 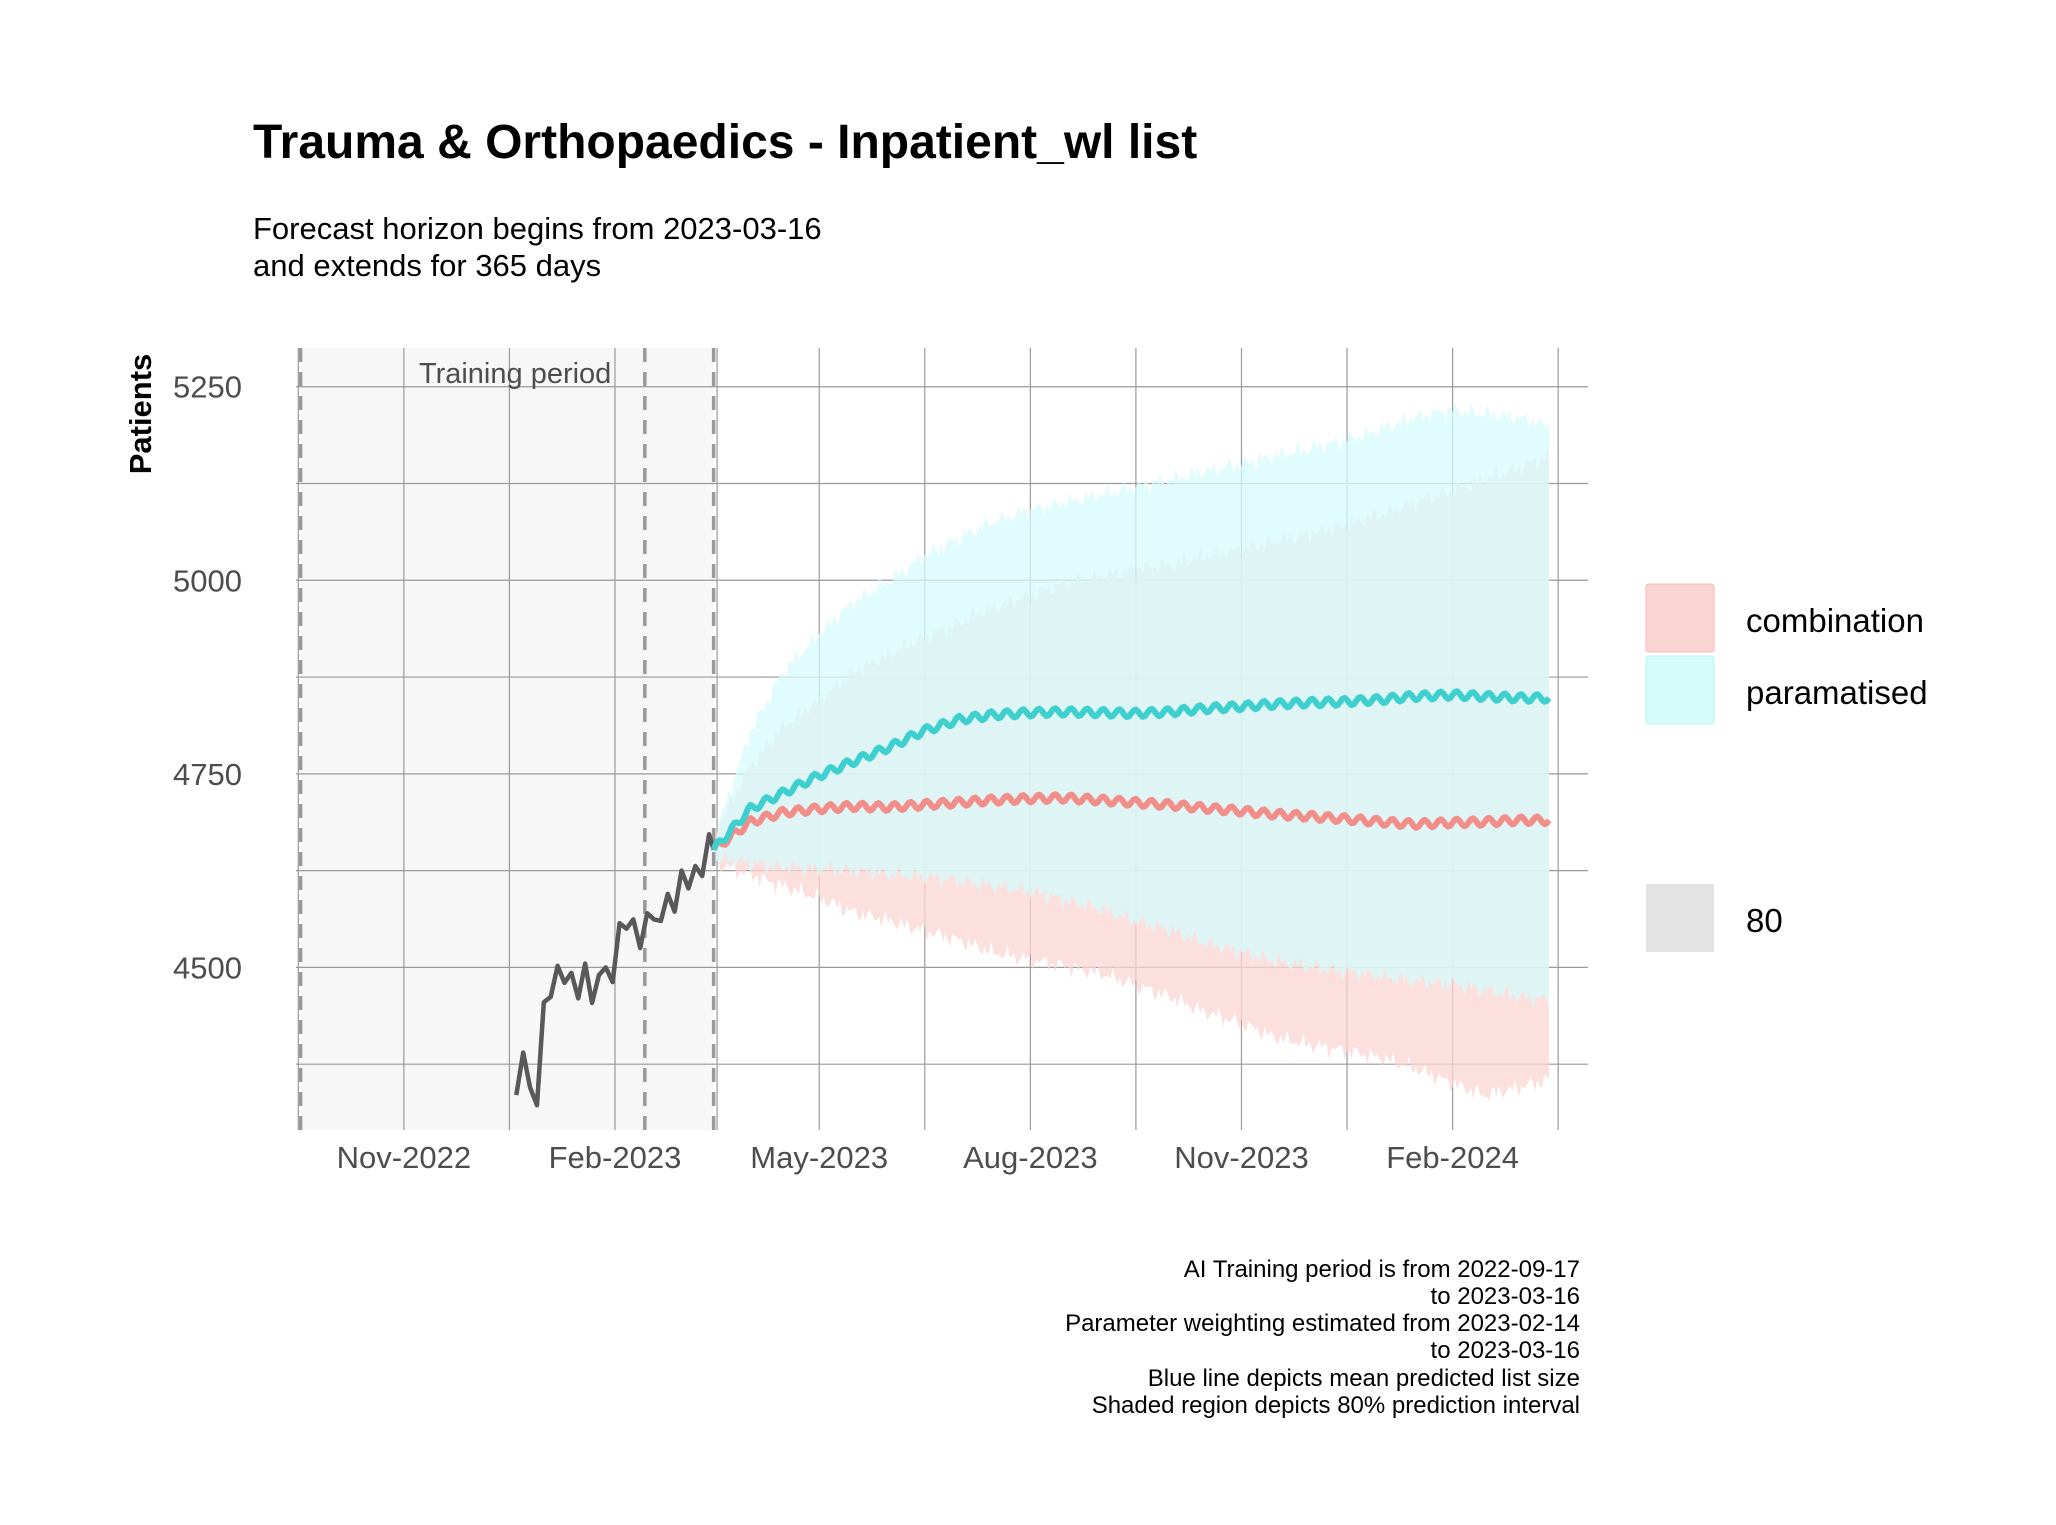 What do you see at coordinates (207, 387) in the screenshot?
I see `y-tick-label: 5250` at bounding box center [207, 387].